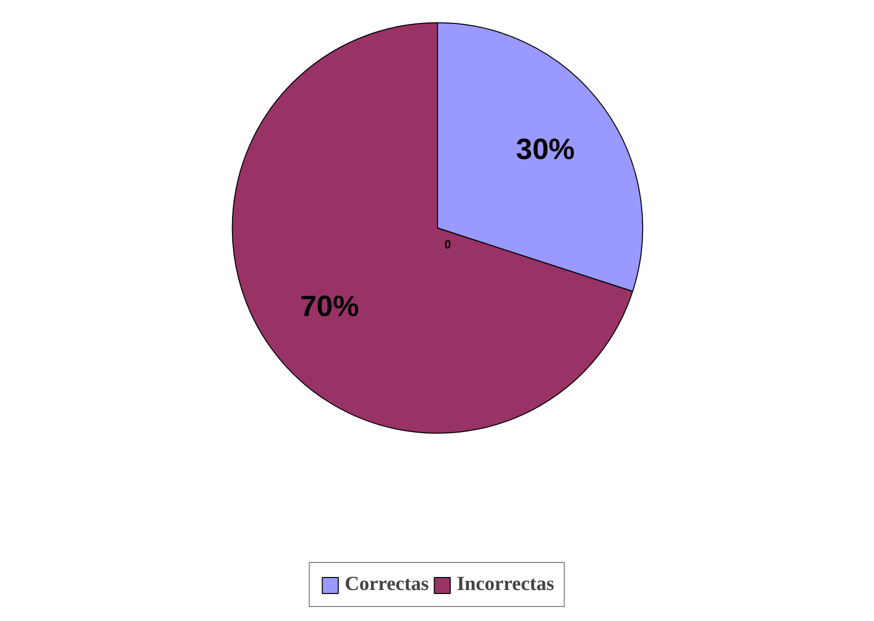  Describe the element at coordinates (505, 584) in the screenshot. I see `legend-label: Incorrectas` at that location.